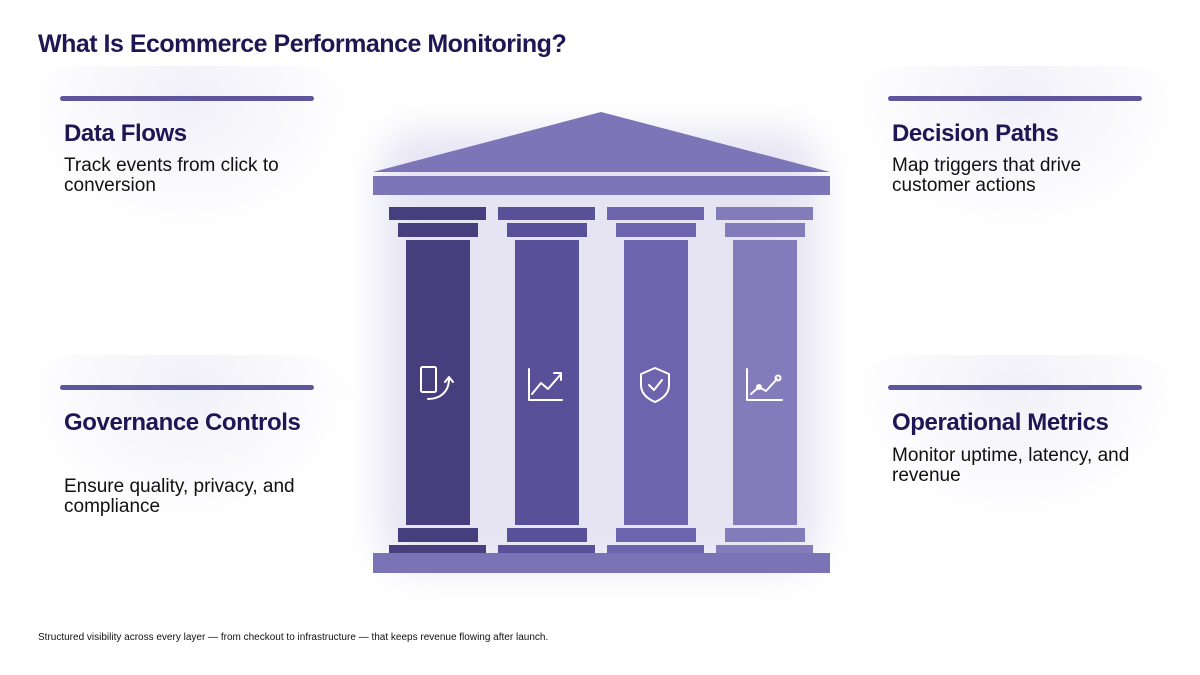 This screenshot has width=1200, height=675. I want to click on shield-check-icon, so click(655, 385).